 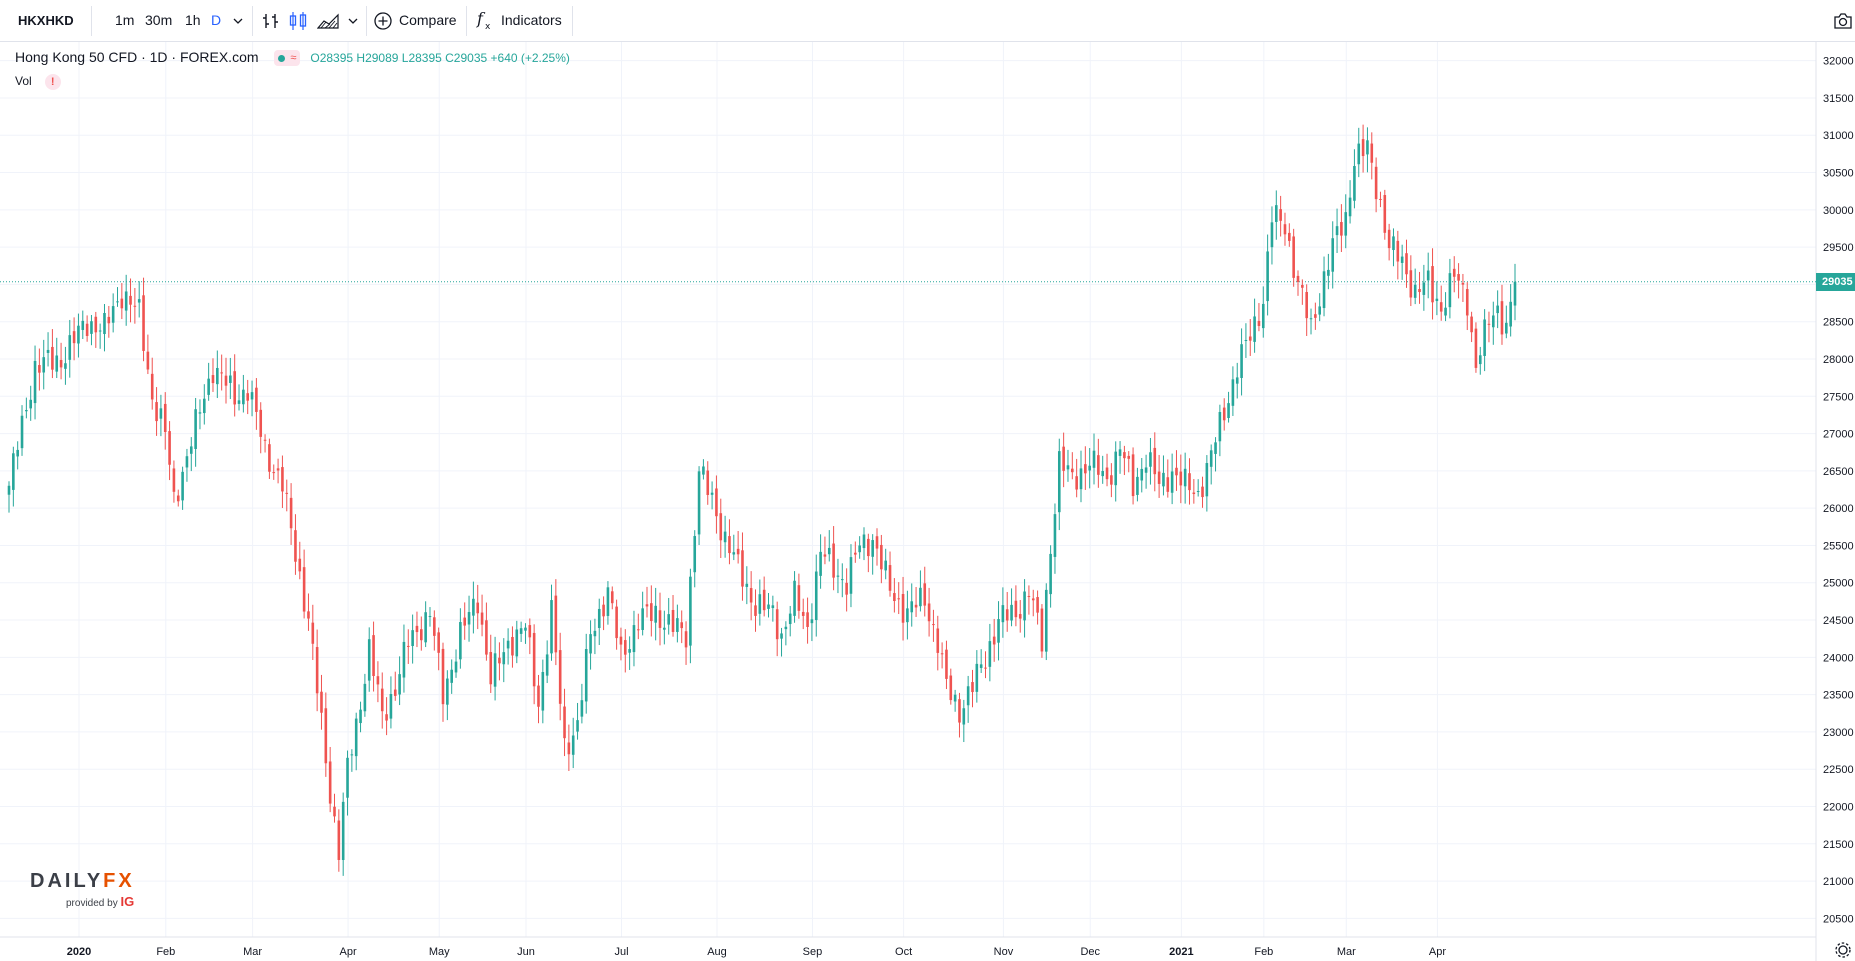 What do you see at coordinates (287, 58) in the screenshot?
I see `series-status-badge: ≈` at bounding box center [287, 58].